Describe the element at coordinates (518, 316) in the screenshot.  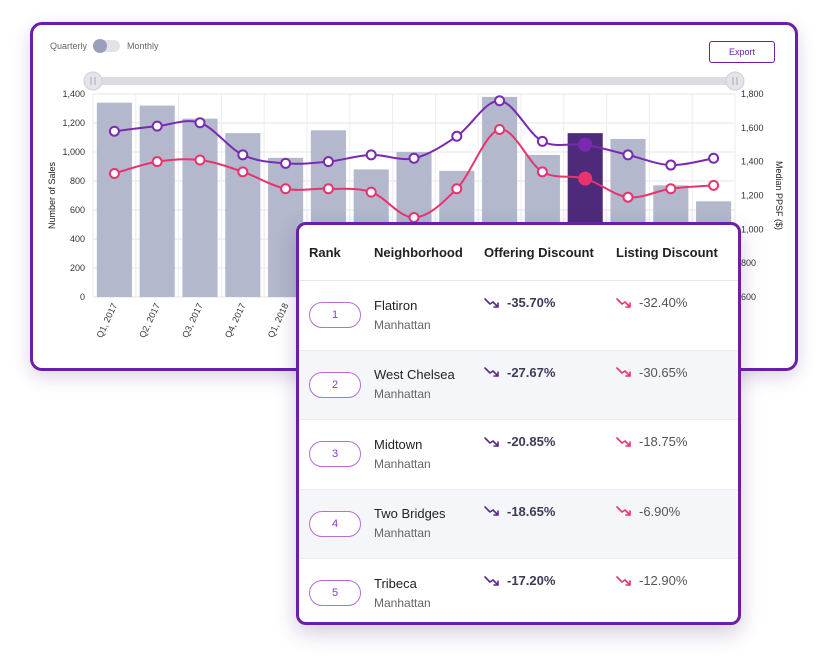
I see `table-row: 1 Flatiron Manhattan -35.70% -32.40%` at that location.